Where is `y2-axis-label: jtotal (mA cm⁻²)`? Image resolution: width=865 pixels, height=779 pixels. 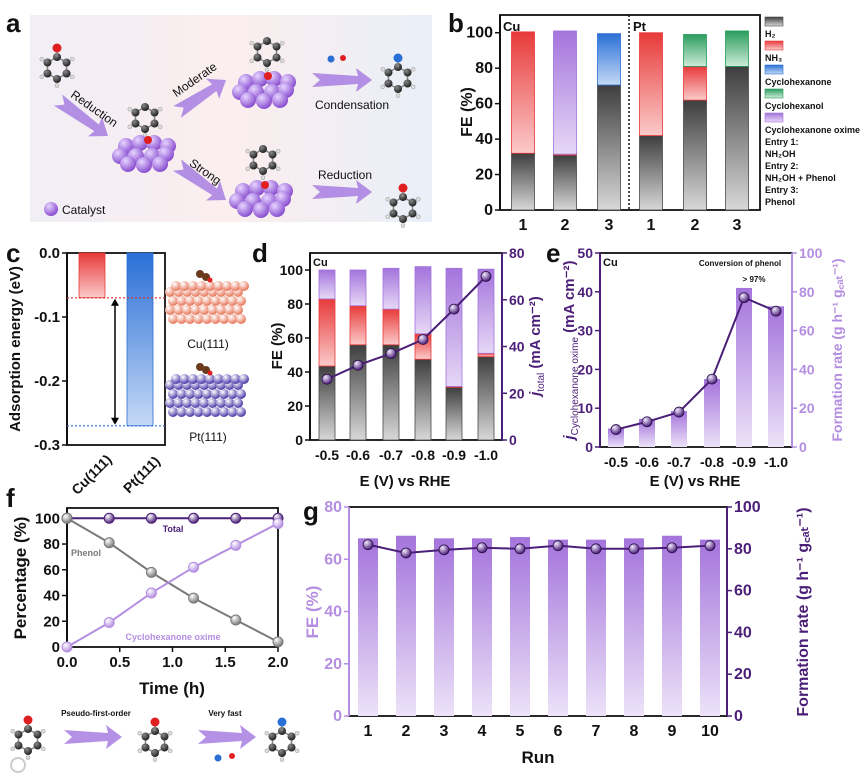
y2-axis-label: jtotal (mA cm⁻²) is located at coordinates (537, 347).